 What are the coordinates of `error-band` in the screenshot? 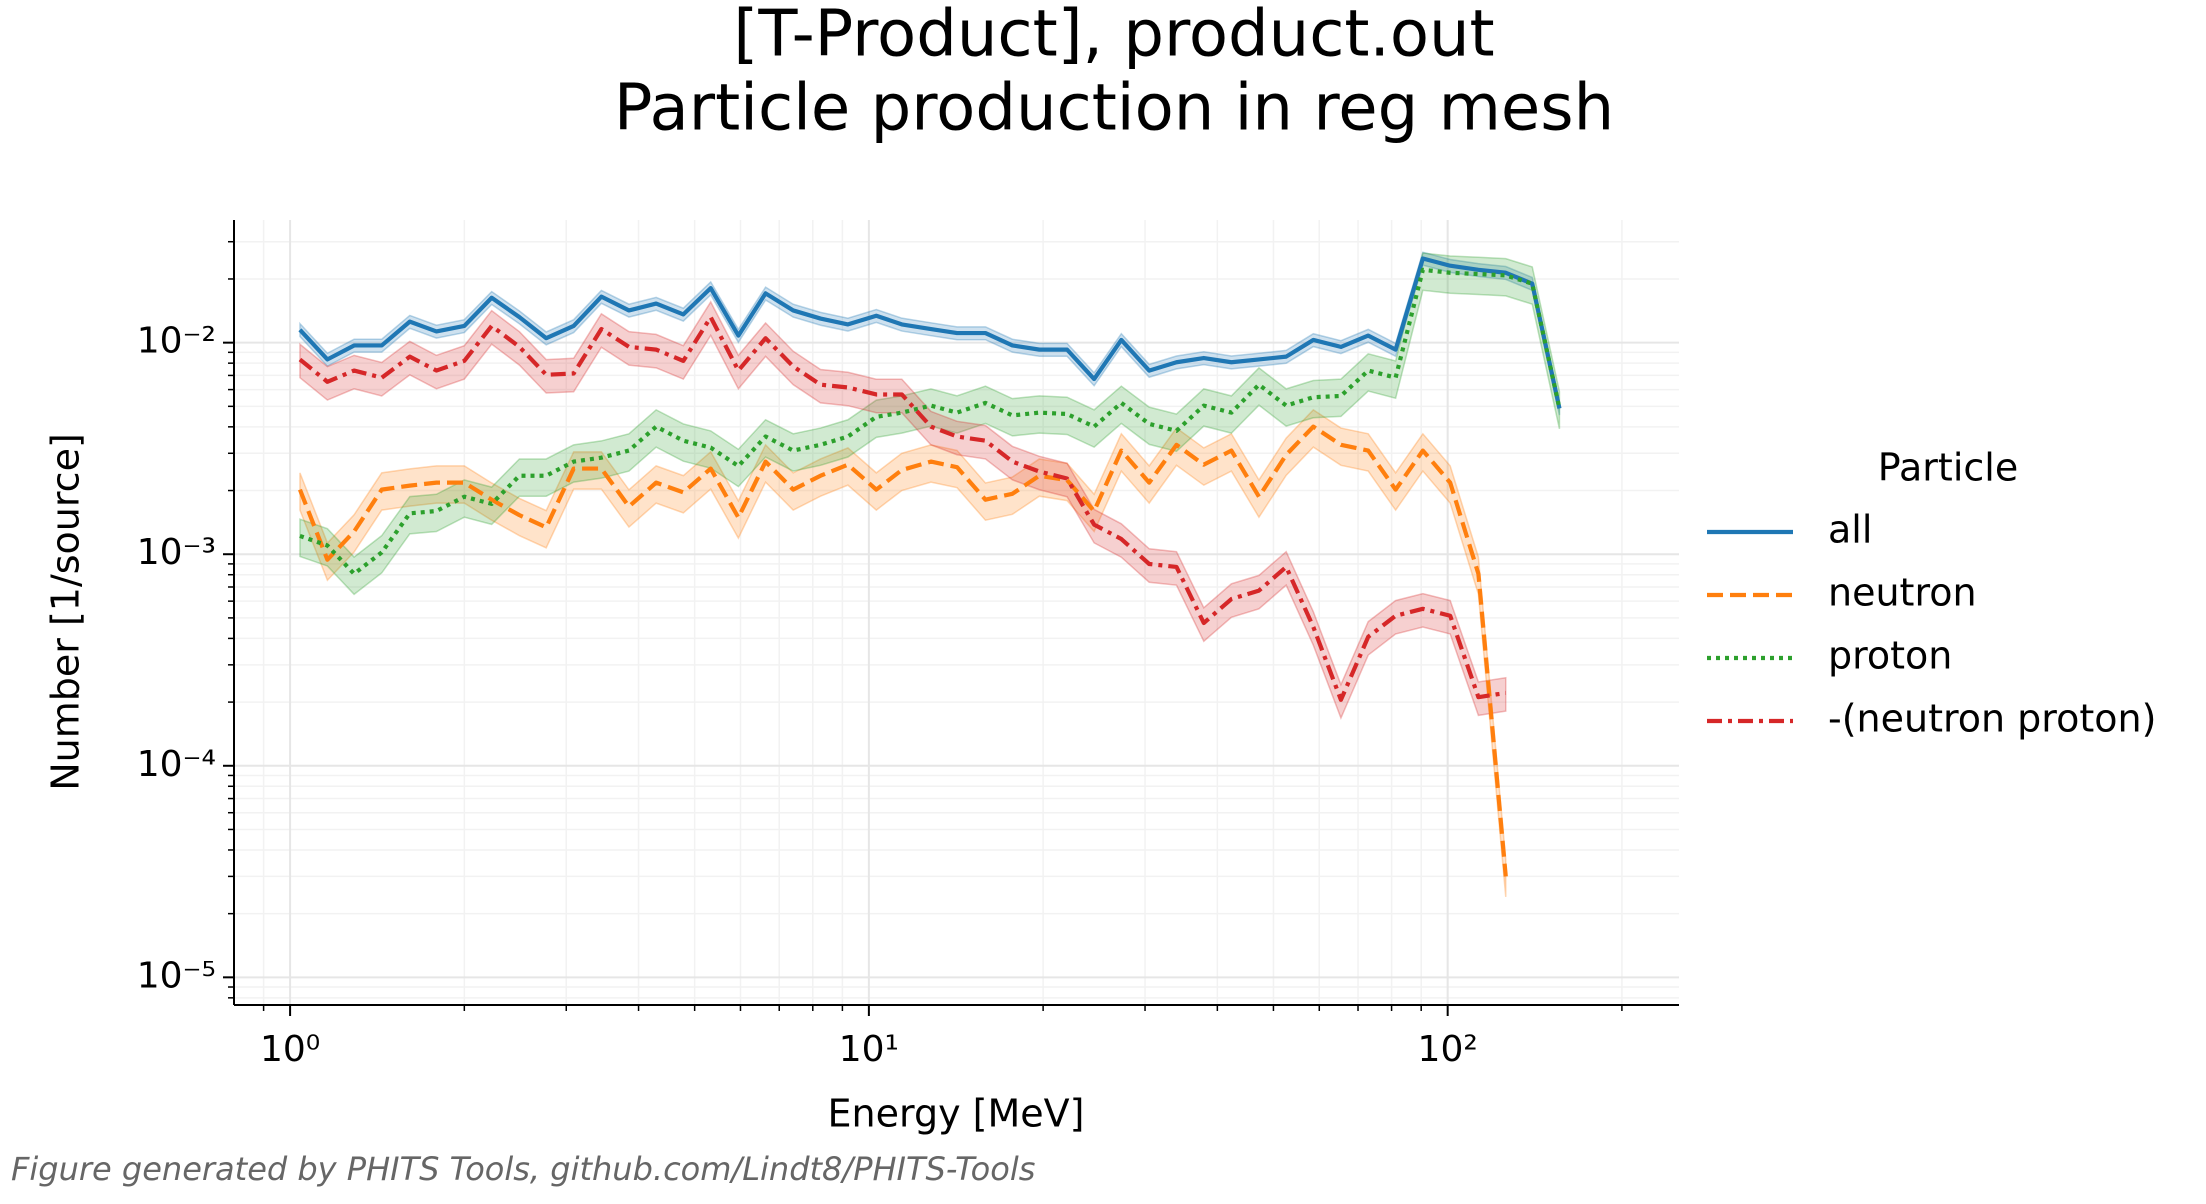 It's located at (930, 333).